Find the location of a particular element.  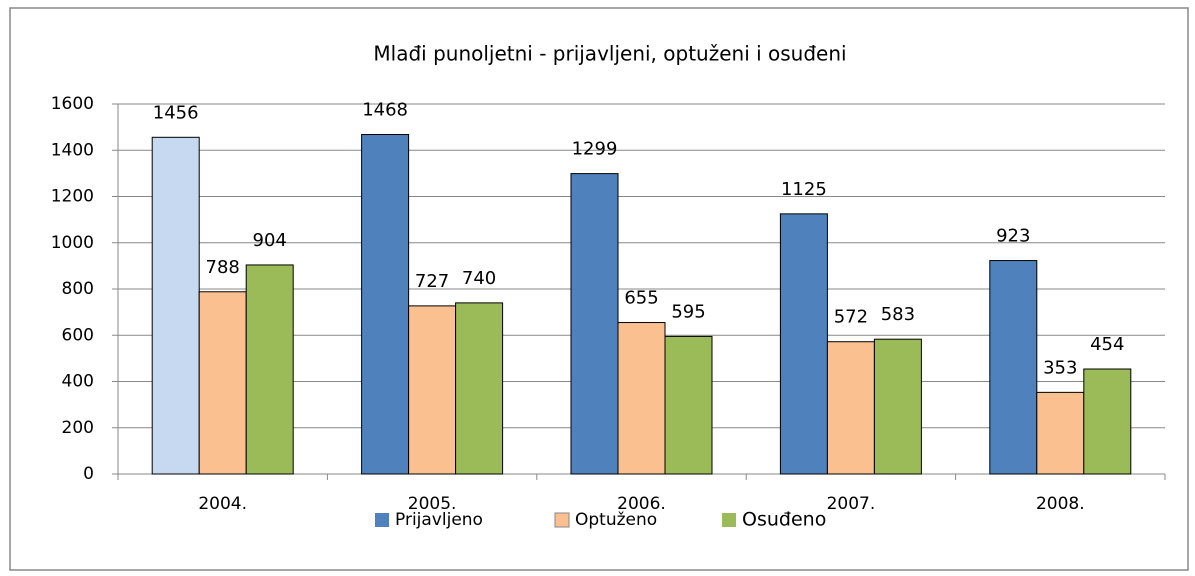

x-tick-label: 2008. is located at coordinates (1060, 504).